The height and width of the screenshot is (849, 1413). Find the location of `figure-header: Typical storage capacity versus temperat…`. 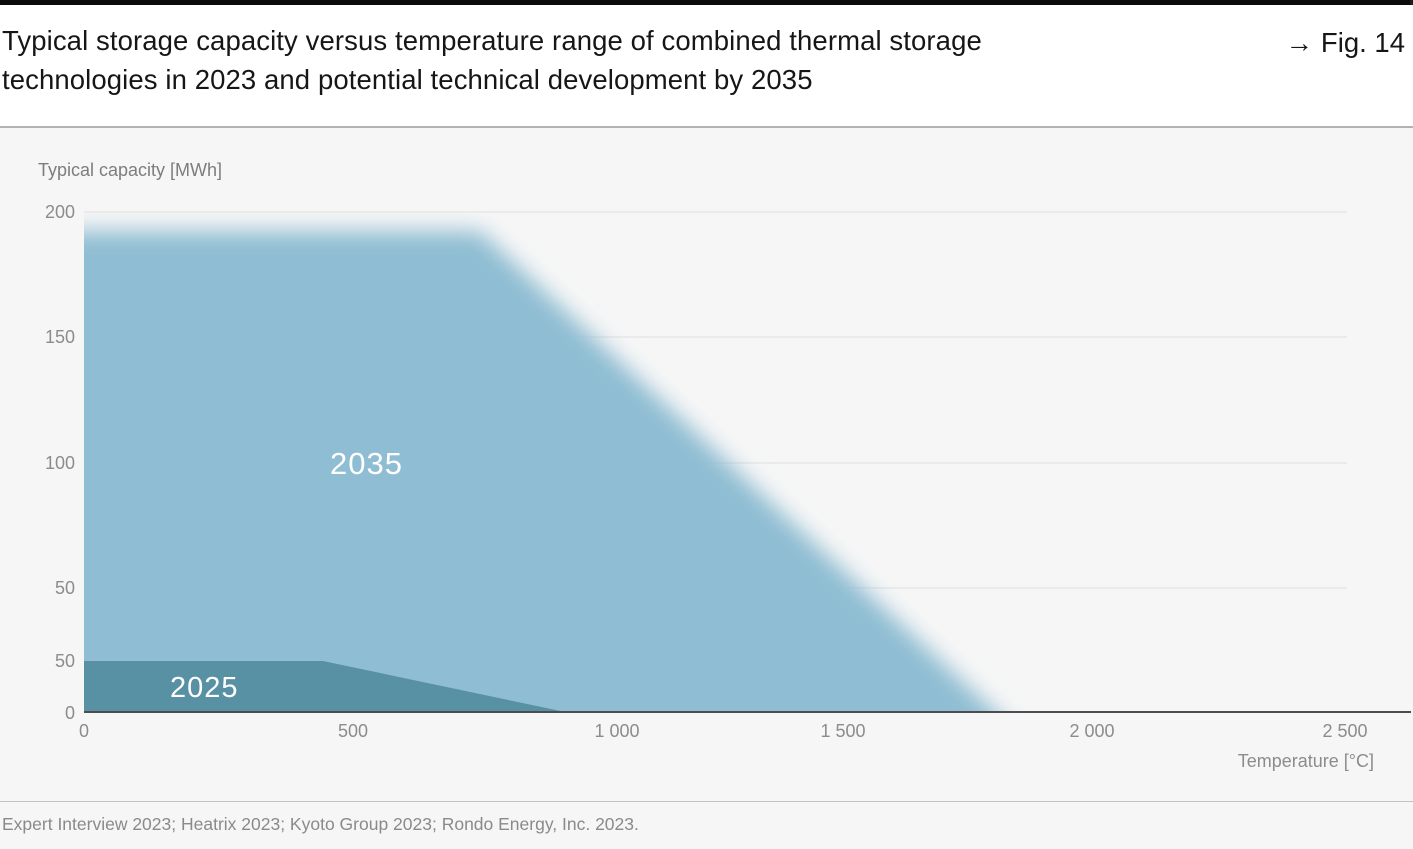

figure-header: Typical storage capacity versus temperat… is located at coordinates (706, 65).